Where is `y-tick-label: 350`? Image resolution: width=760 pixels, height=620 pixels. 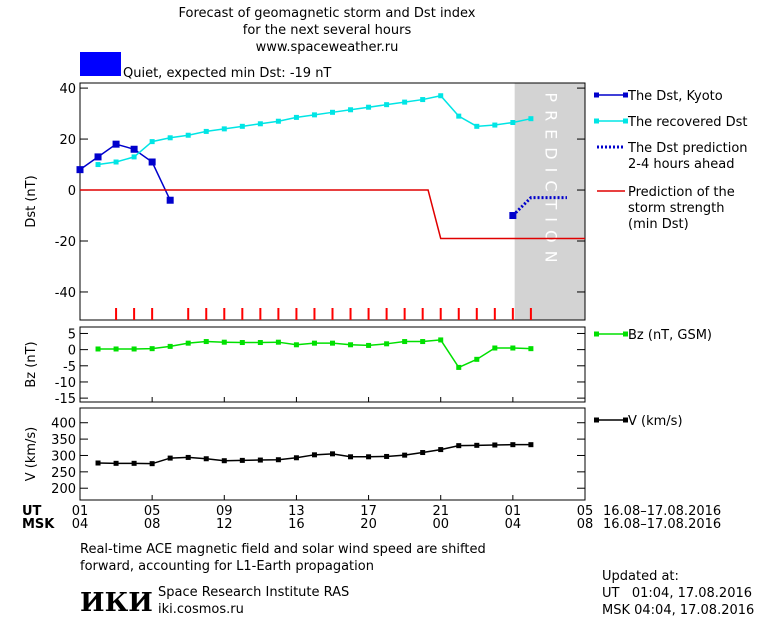 y-tick-label: 350 is located at coordinates (63, 440).